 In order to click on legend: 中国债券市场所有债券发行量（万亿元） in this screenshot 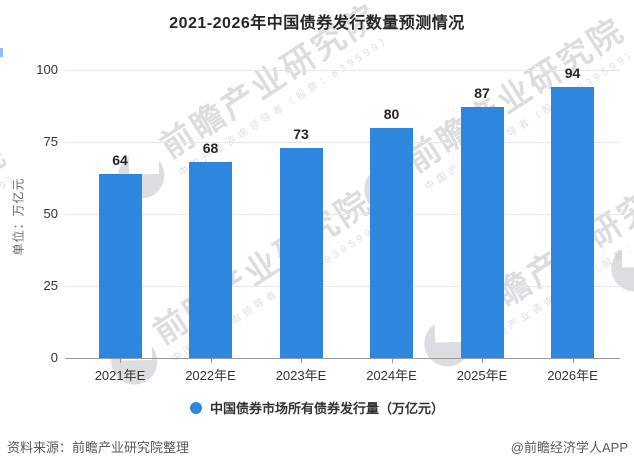, I will do `click(317, 407)`.